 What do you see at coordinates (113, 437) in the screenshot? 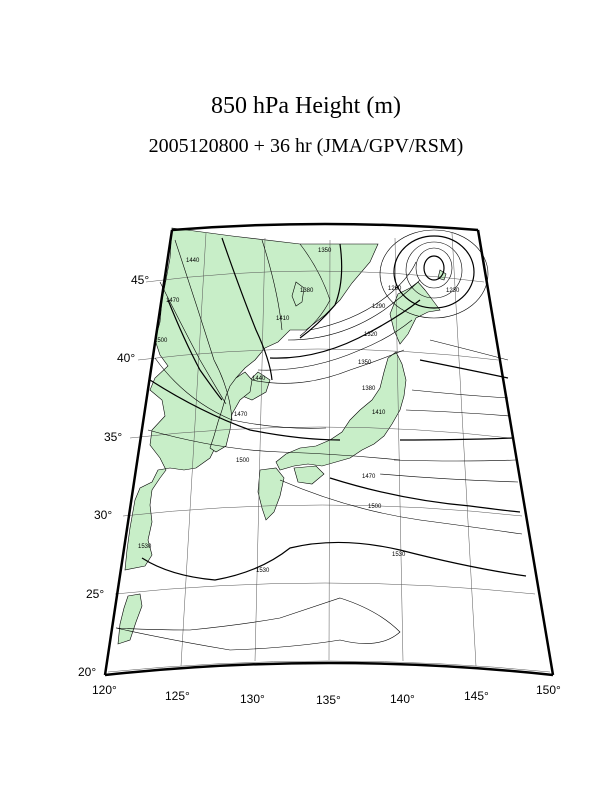
I see `lat-tick-label: 35°` at bounding box center [113, 437].